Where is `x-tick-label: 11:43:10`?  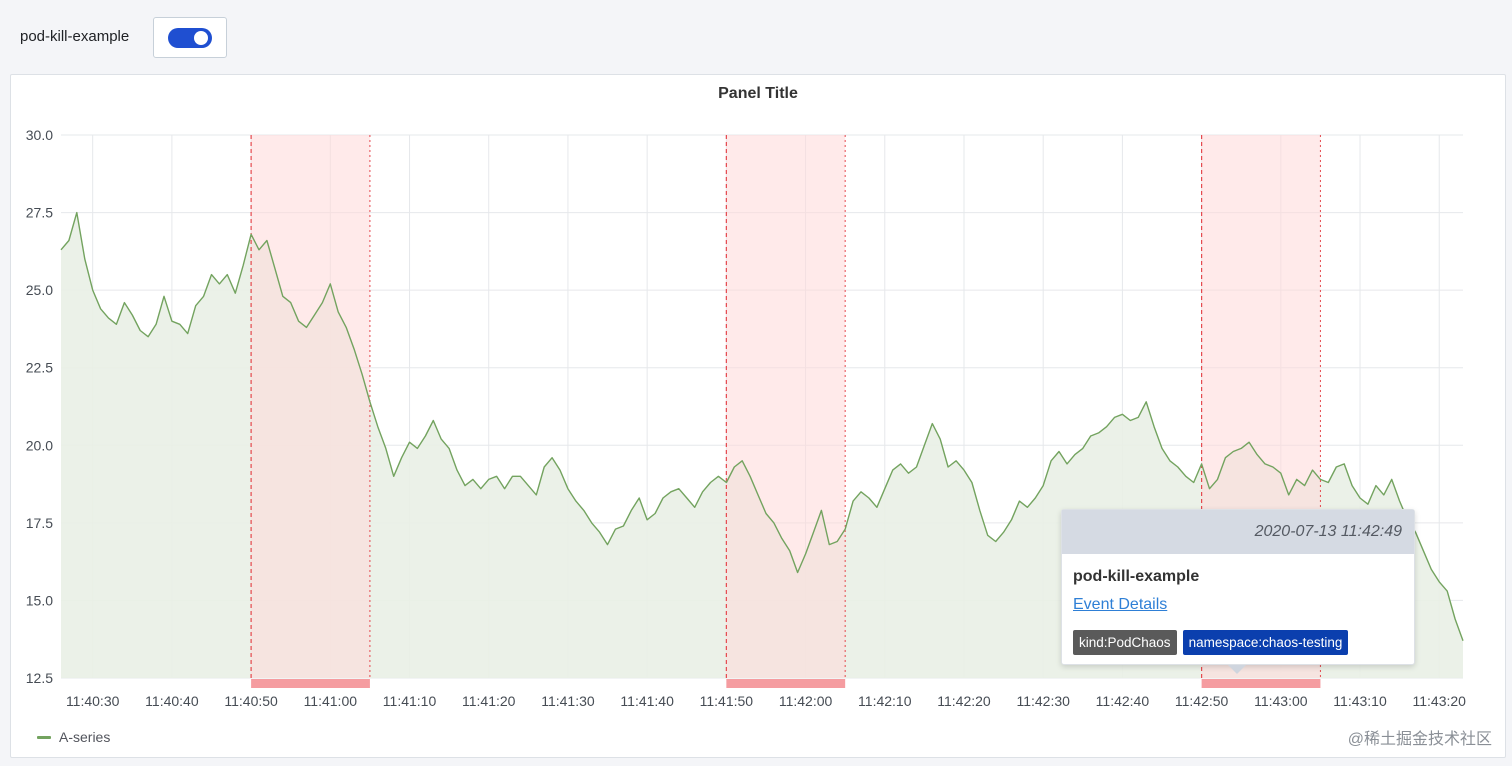 x-tick-label: 11:43:10 is located at coordinates (1360, 701).